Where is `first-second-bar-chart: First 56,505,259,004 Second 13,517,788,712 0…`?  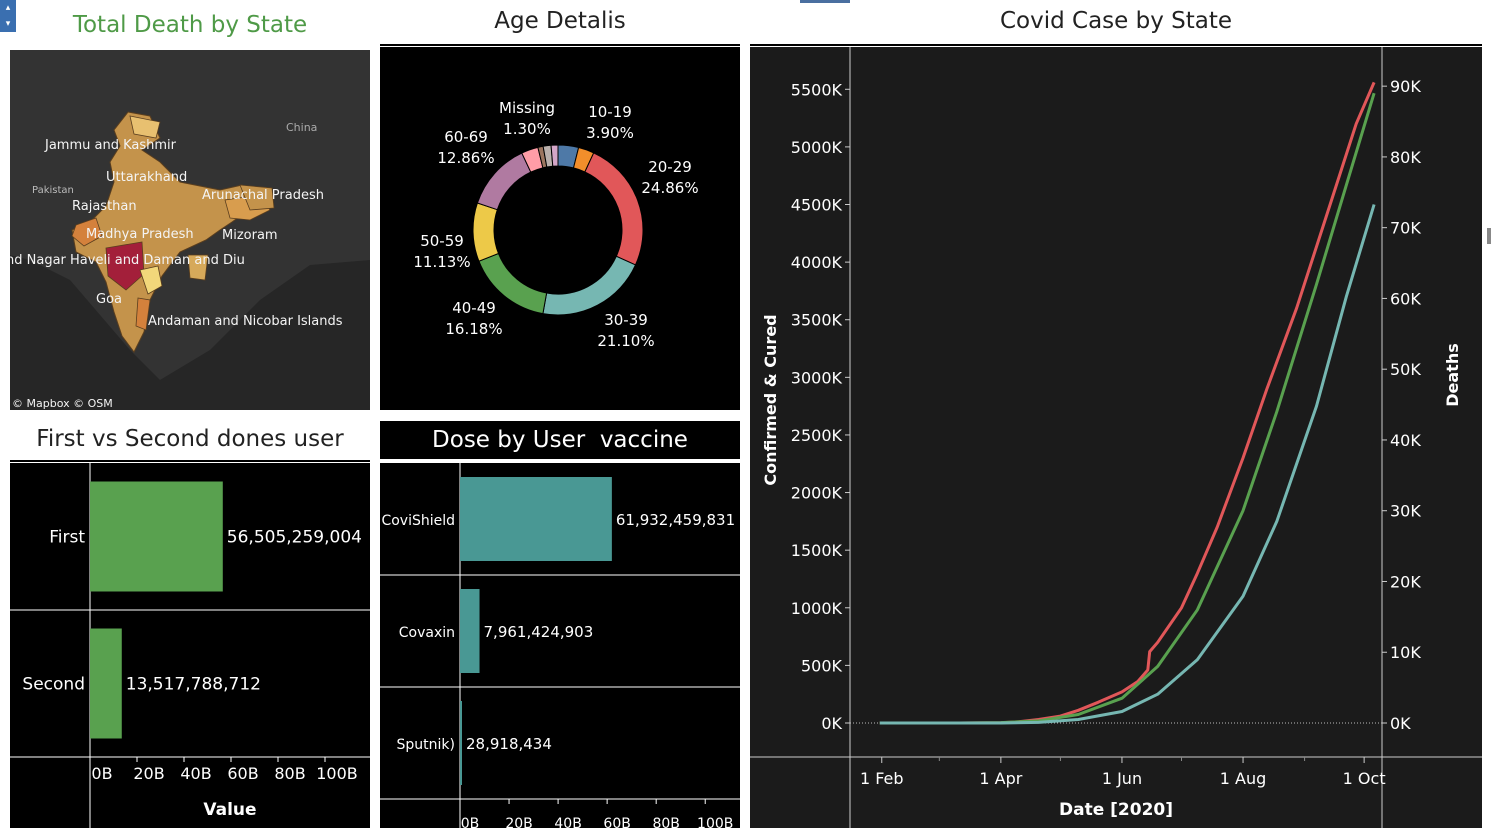 first-second-bar-chart: First 56,505,259,004 Second 13,517,788,712 0… is located at coordinates (190, 645).